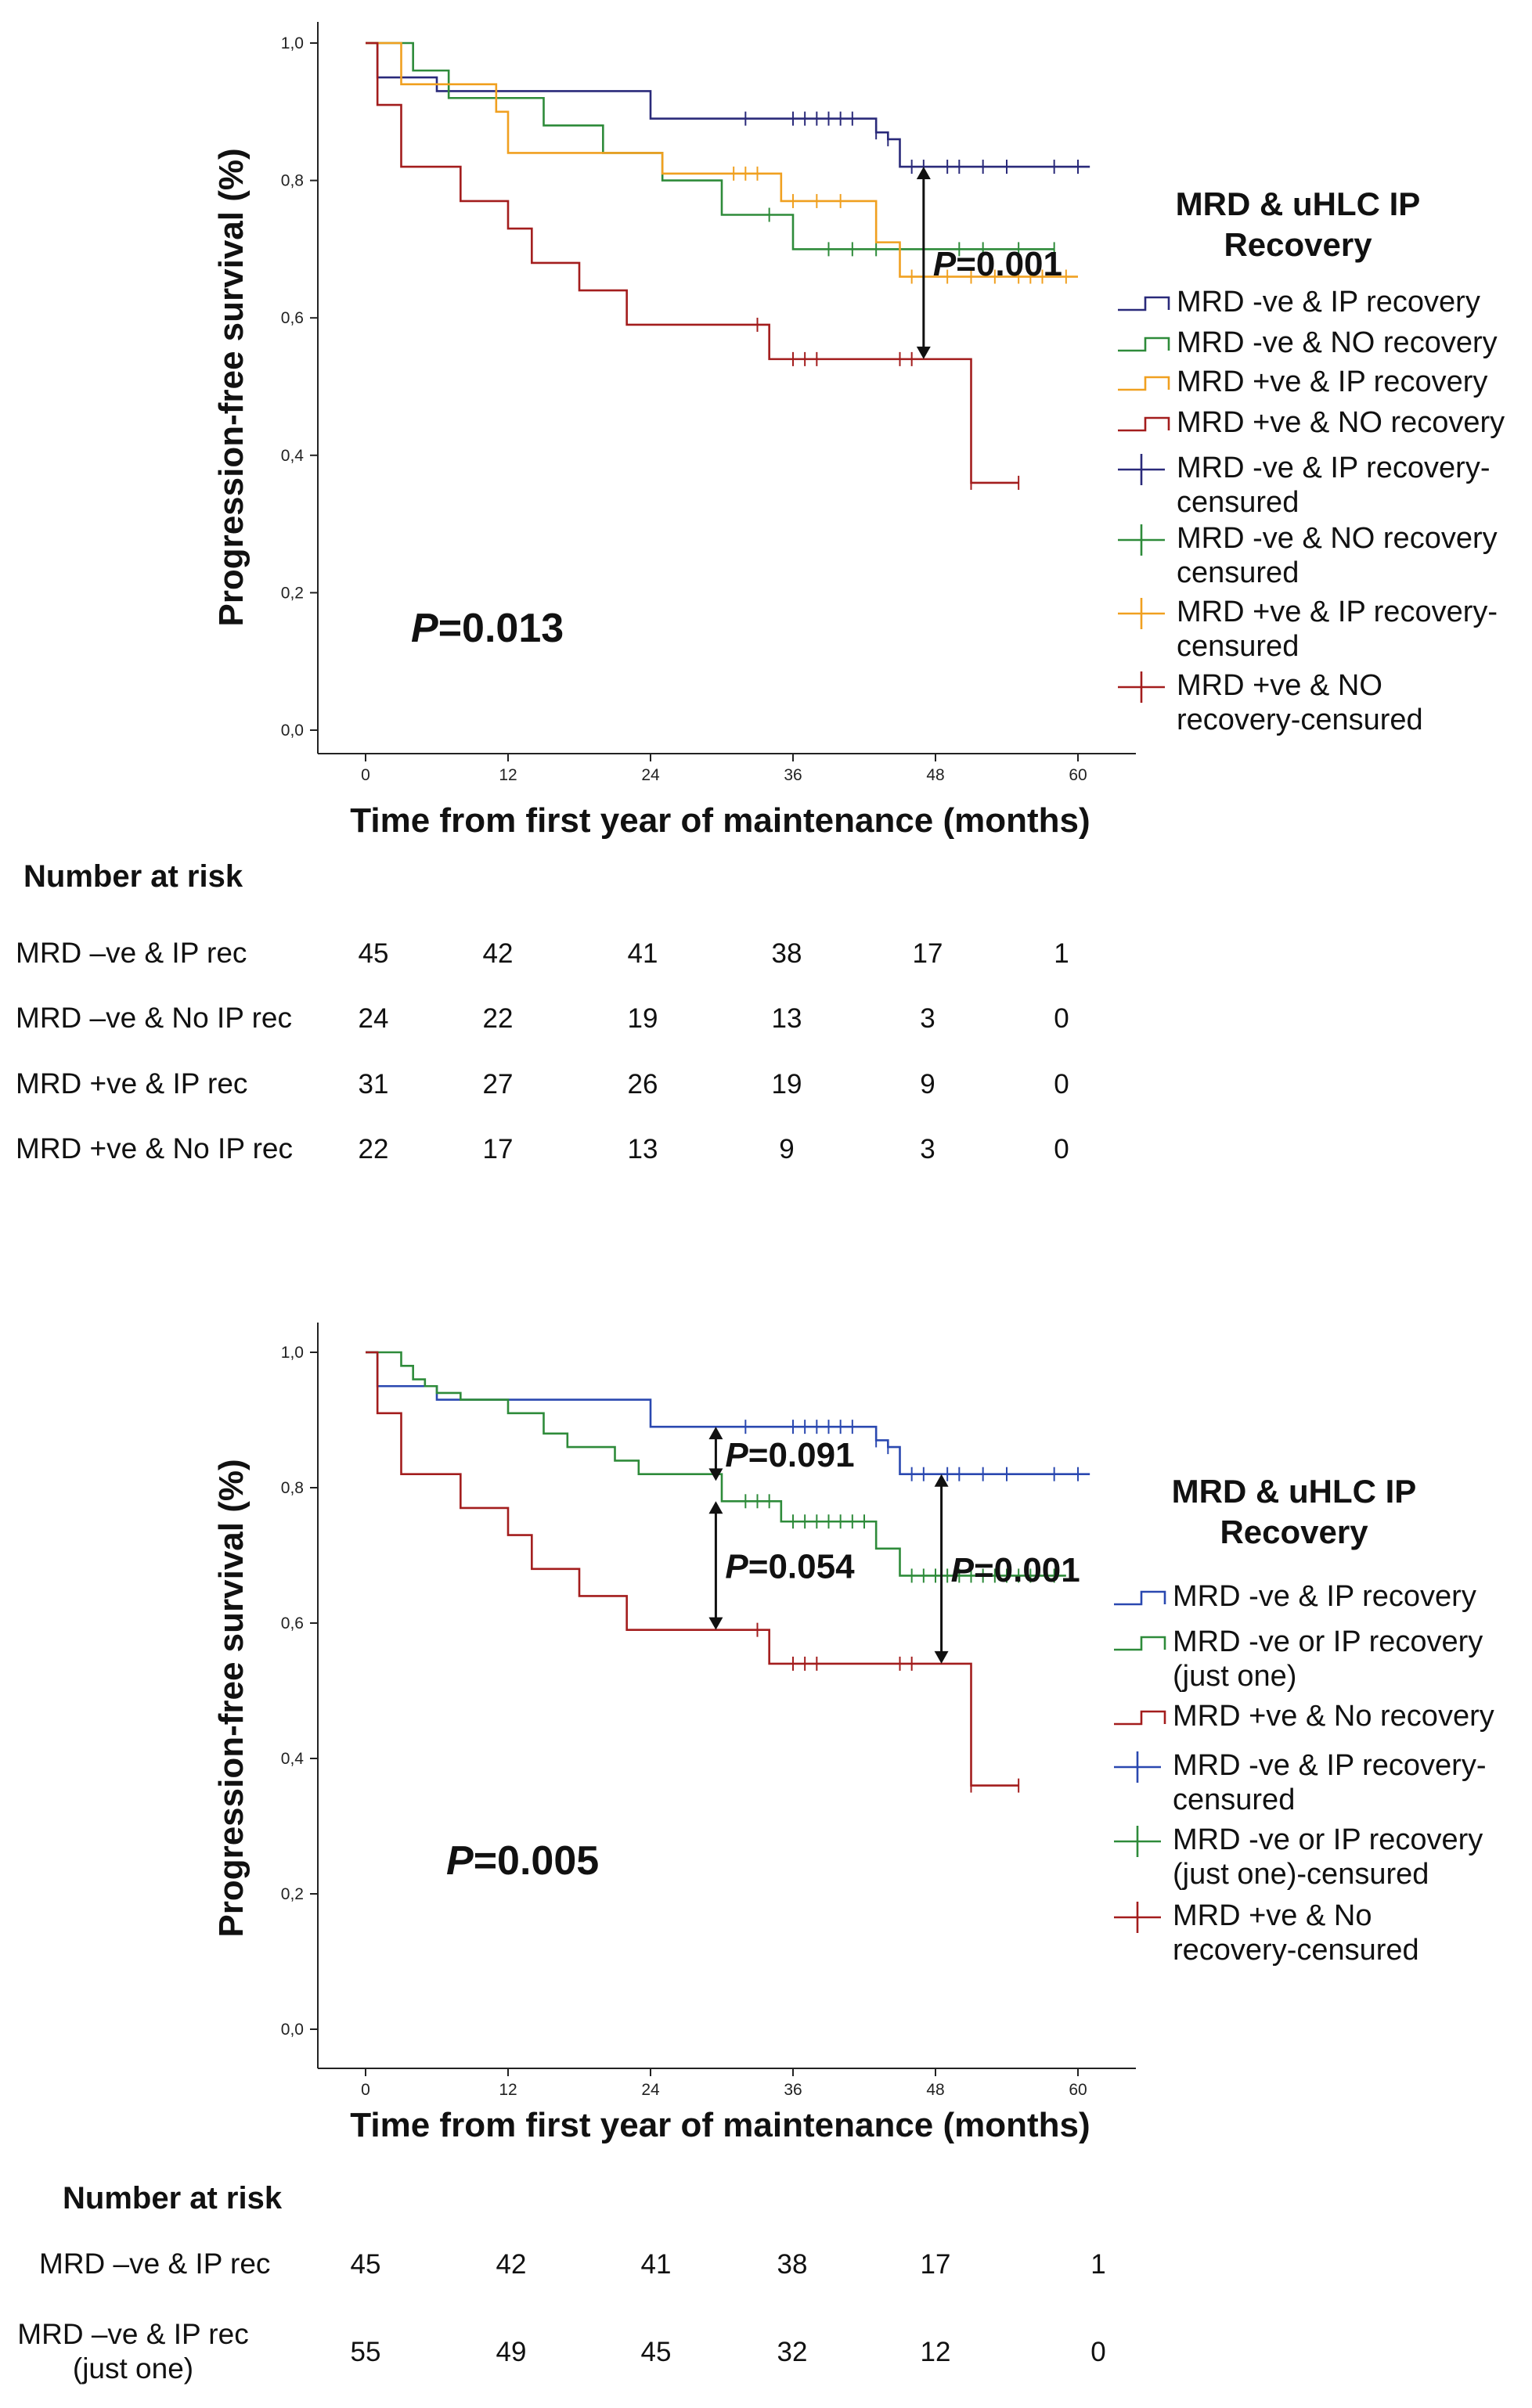  What do you see at coordinates (928, 1018) in the screenshot?
I see `risk-count: 3` at bounding box center [928, 1018].